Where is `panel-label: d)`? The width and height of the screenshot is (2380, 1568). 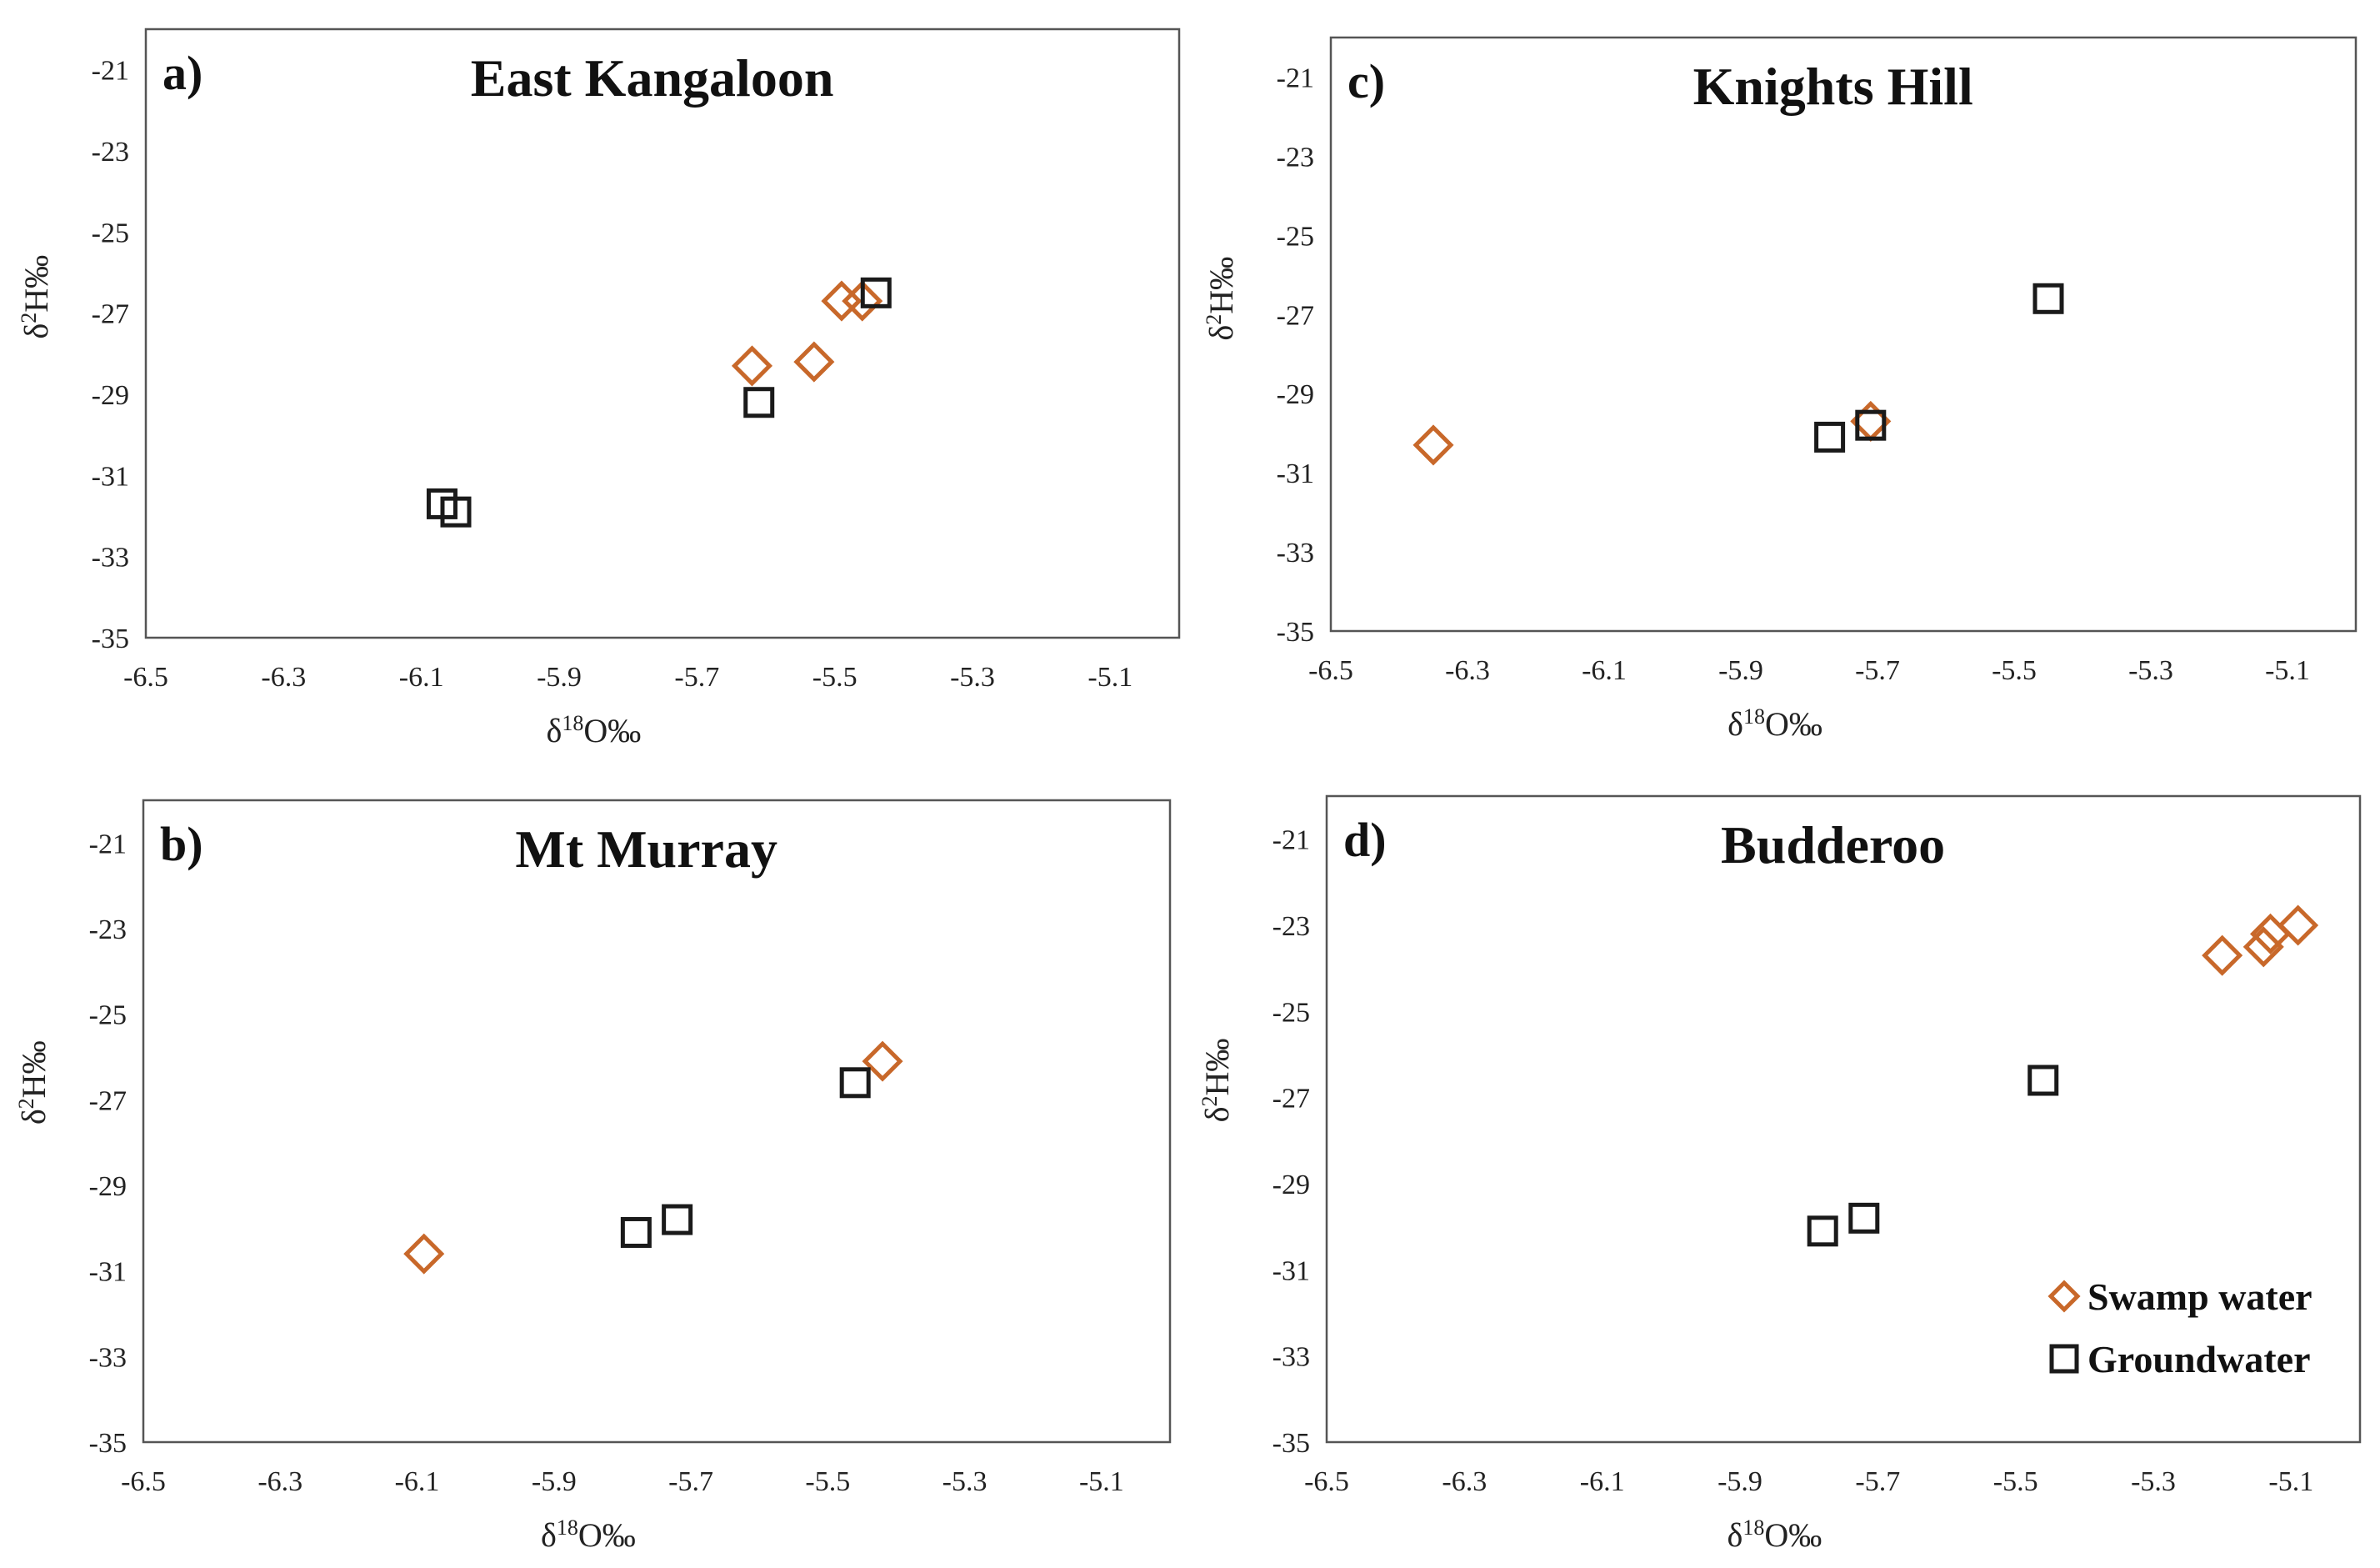 panel-label: d) is located at coordinates (1365, 840).